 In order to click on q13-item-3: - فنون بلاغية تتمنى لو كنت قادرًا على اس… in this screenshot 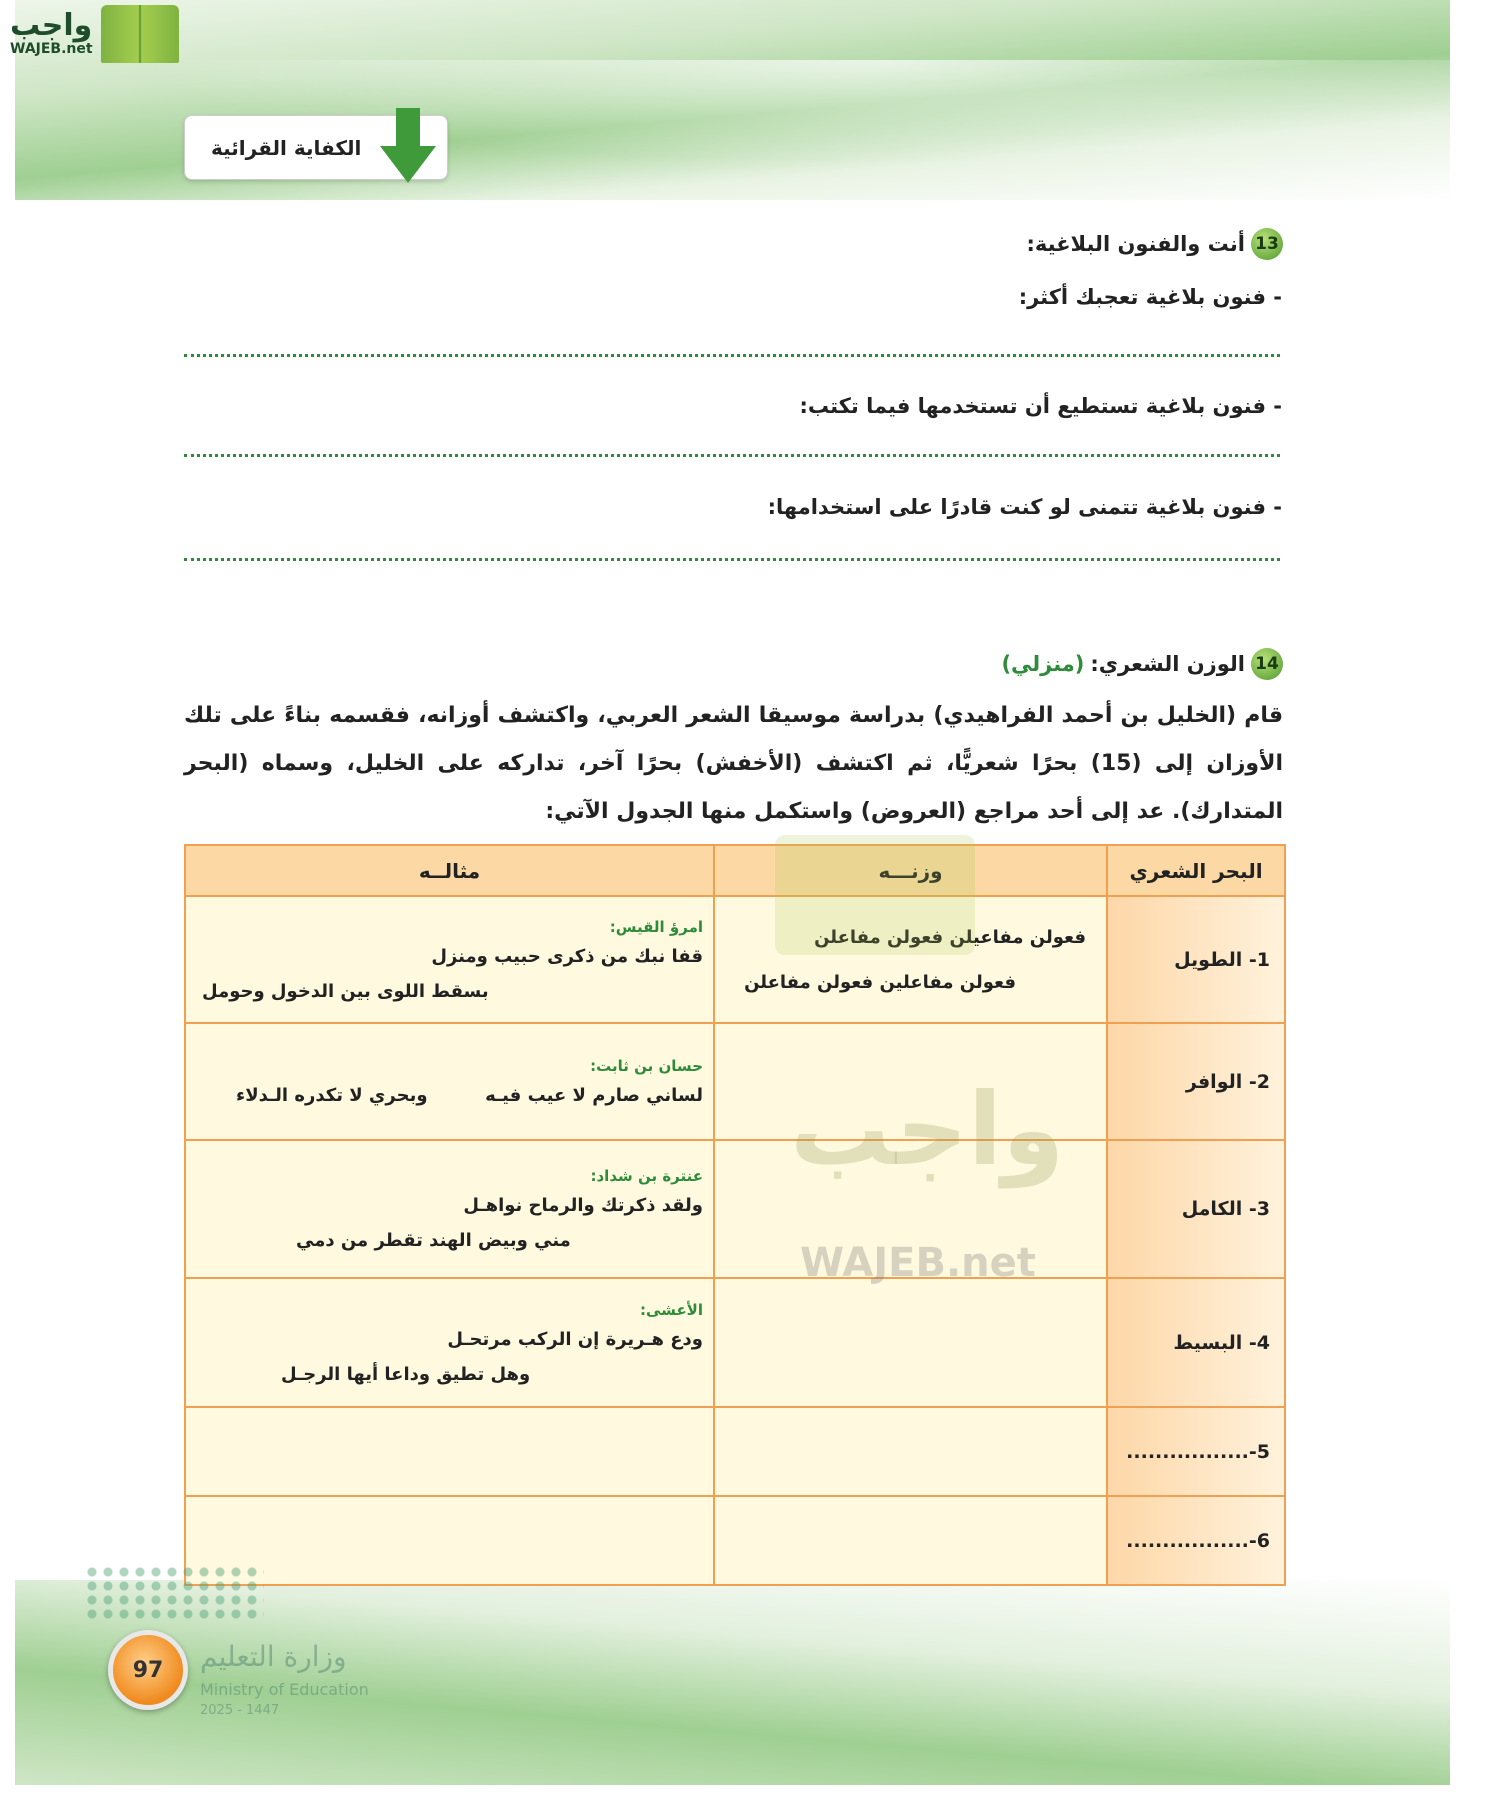, I will do `click(1024, 507)`.